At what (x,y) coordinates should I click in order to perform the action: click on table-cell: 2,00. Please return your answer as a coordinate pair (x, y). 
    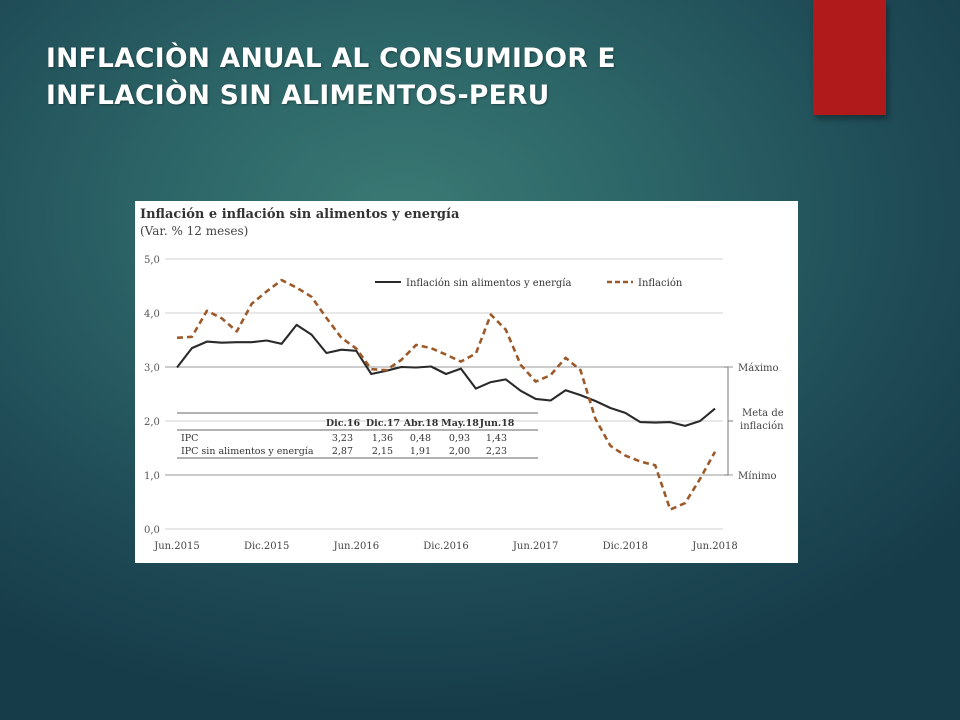
    Looking at the image, I should click on (459, 451).